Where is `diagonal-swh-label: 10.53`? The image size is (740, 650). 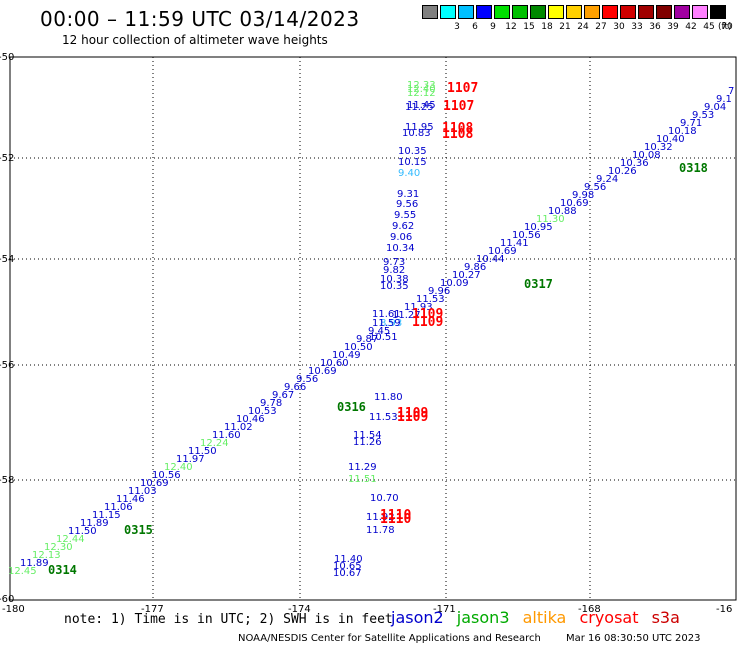
diagonal-swh-label: 10.53 is located at coordinates (262, 411).